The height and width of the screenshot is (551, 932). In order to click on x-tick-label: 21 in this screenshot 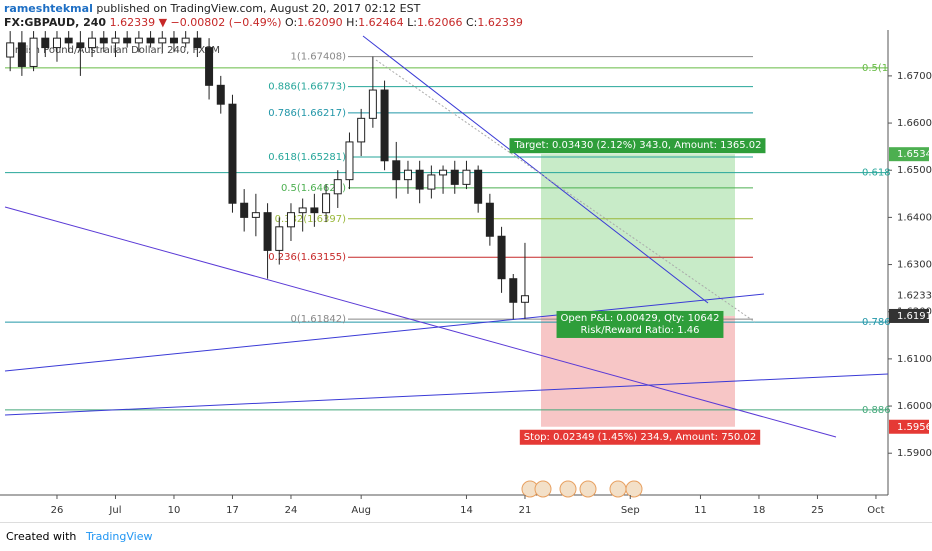, I will do `click(525, 510)`.